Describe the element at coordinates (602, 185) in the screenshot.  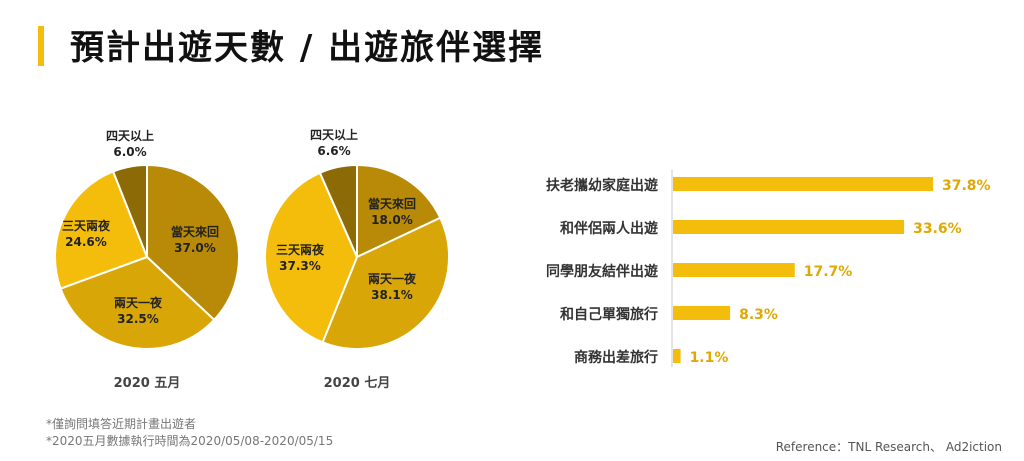
I see `bar-category-label: 扶老攜幼家庭出遊` at that location.